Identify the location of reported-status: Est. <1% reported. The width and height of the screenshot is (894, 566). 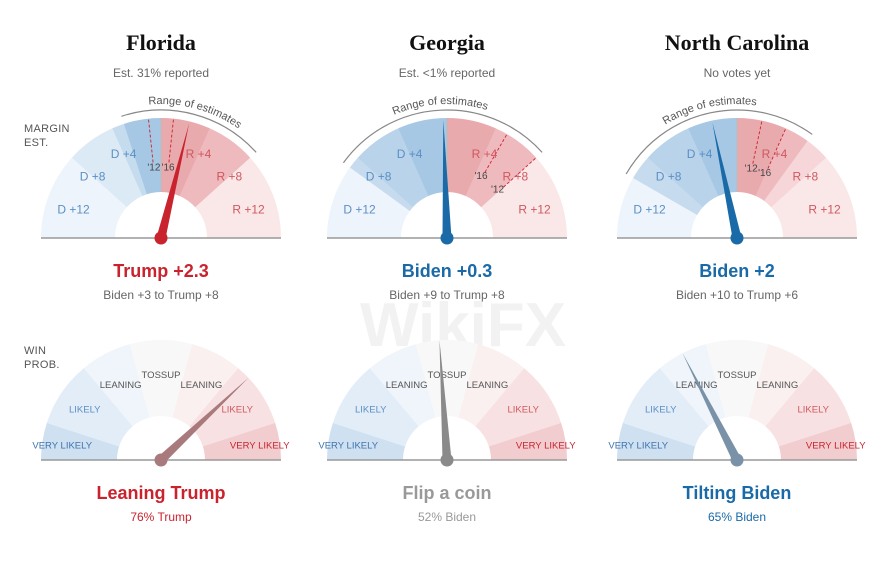
(447, 73).